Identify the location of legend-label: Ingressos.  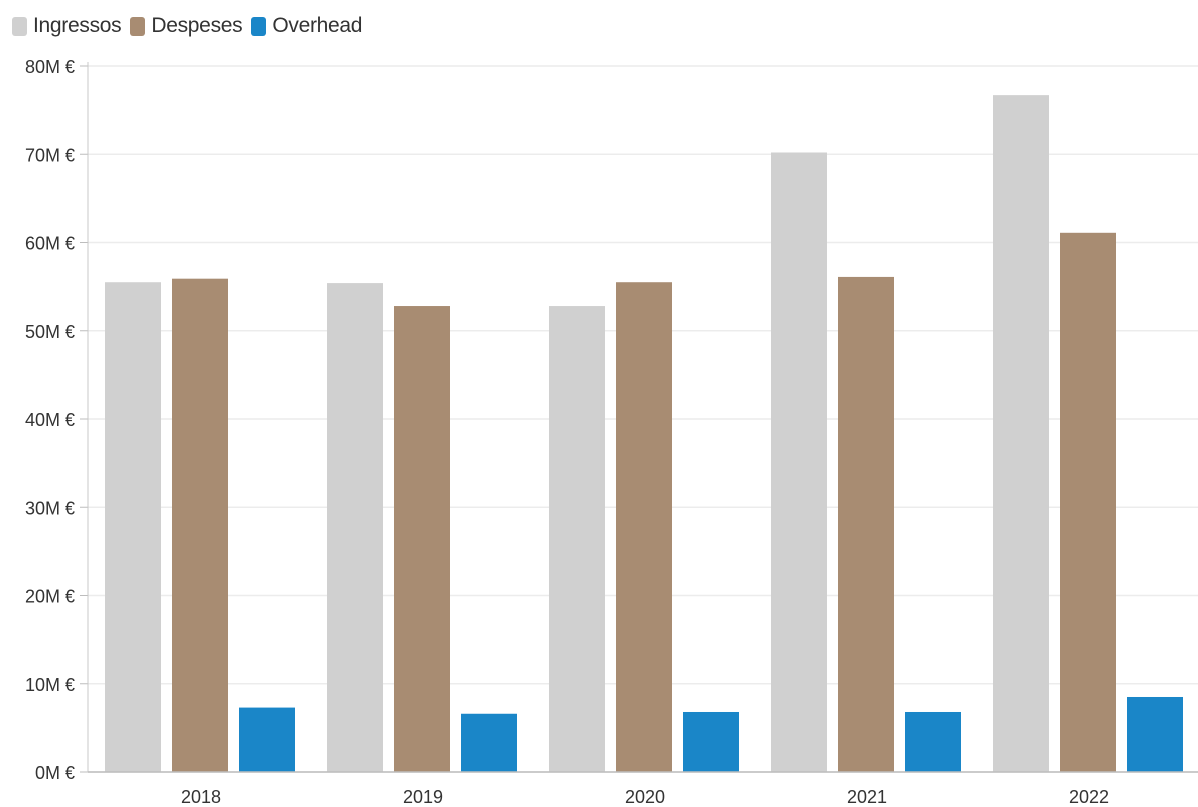
(77, 25).